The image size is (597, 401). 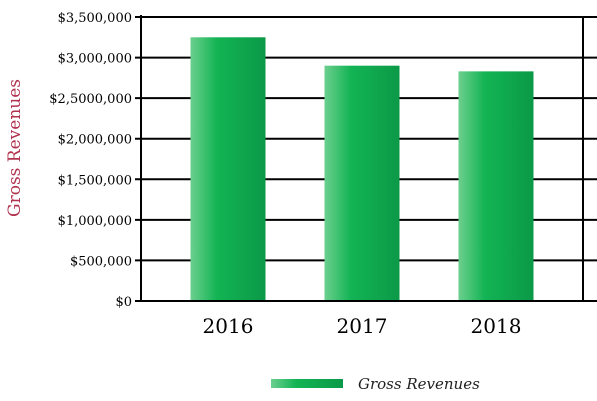 I want to click on y-tick-label: $3,500,000, so click(x=95, y=18).